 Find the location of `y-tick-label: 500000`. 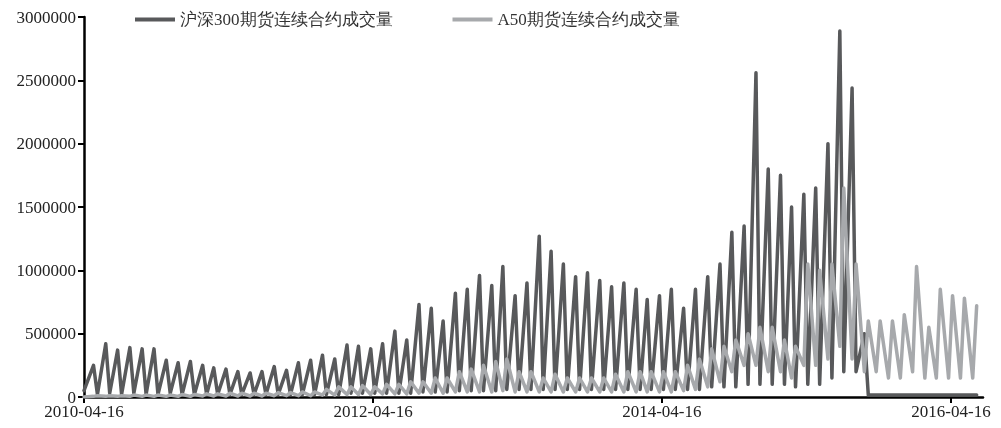

y-tick-label: 500000 is located at coordinates (50, 334).